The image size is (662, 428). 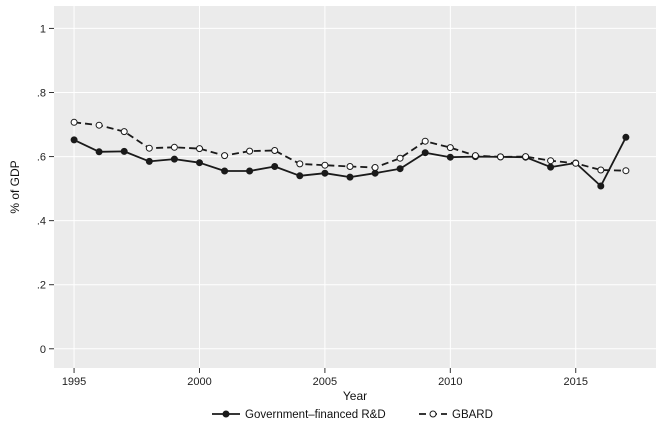 I want to click on x-tick-label: 1995, so click(x=74, y=382).